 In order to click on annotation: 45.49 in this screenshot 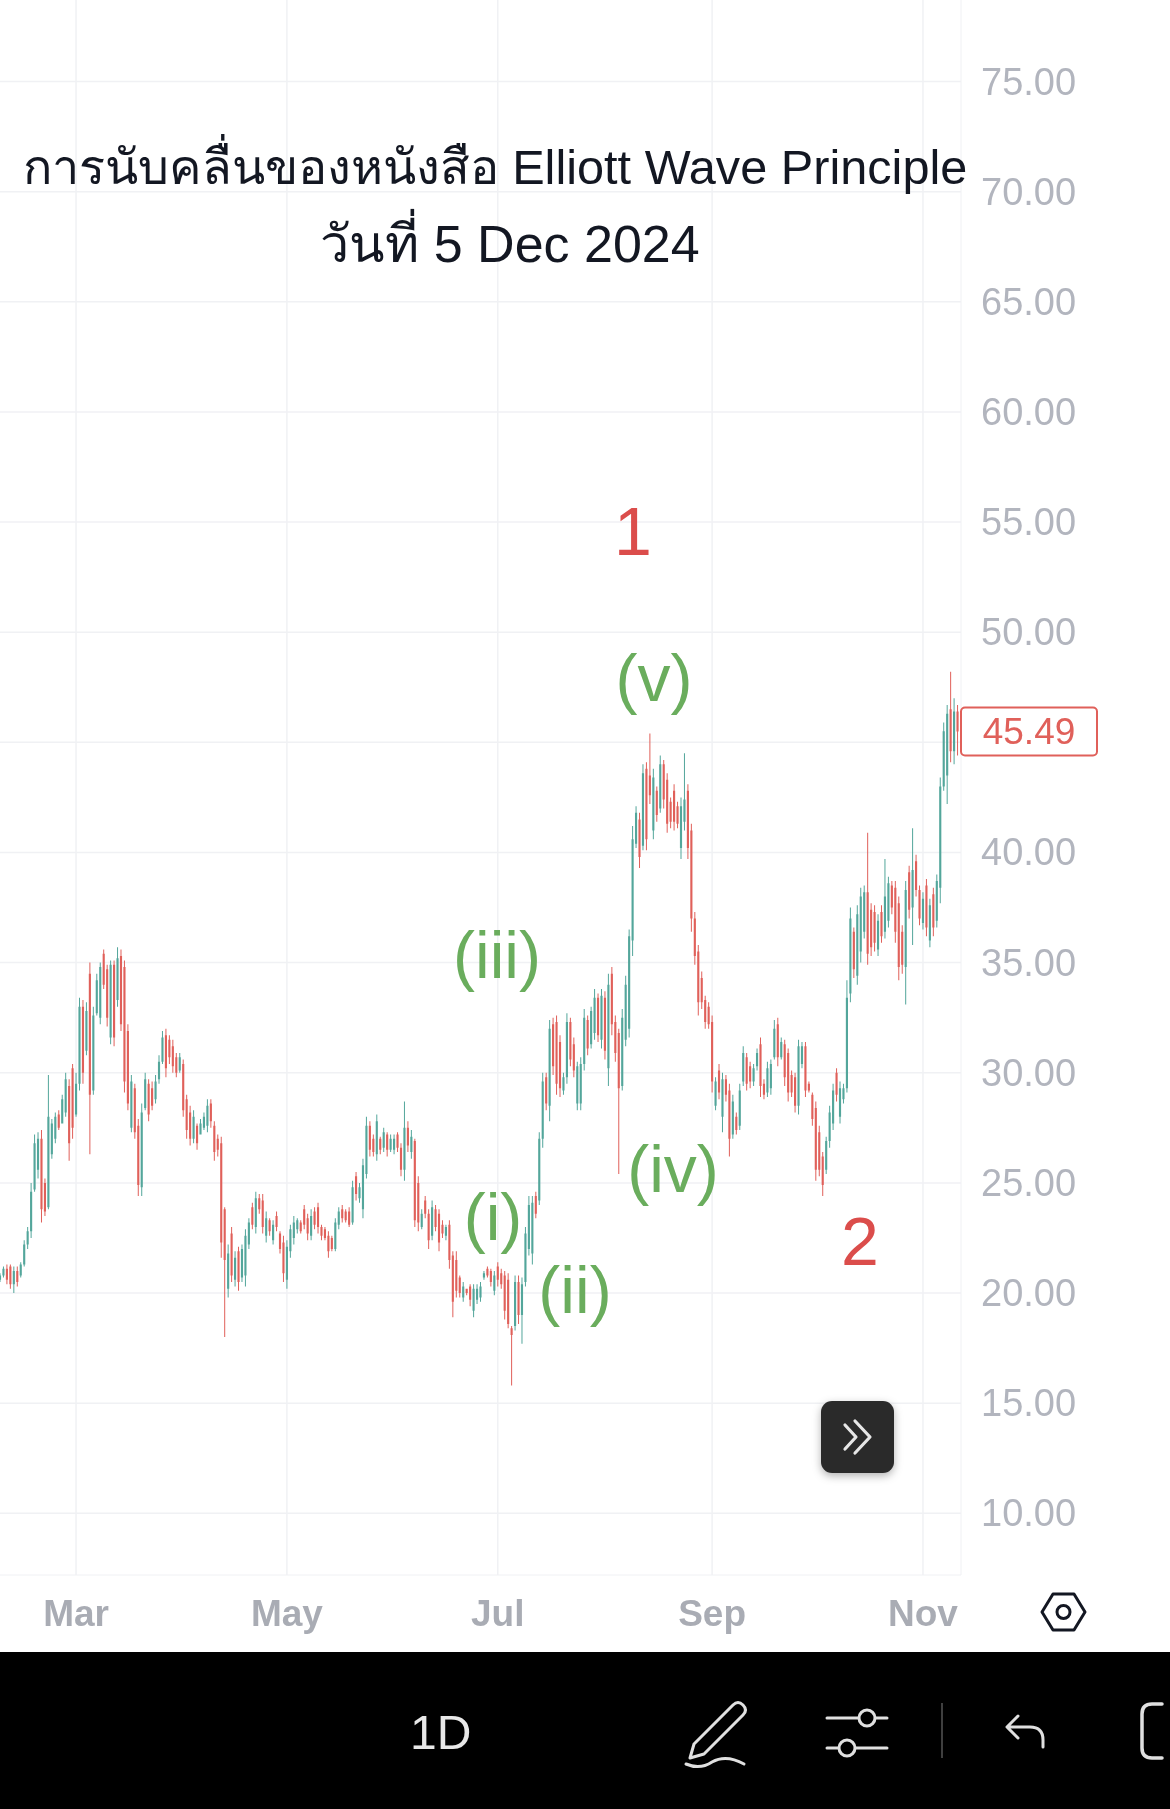, I will do `click(1029, 732)`.